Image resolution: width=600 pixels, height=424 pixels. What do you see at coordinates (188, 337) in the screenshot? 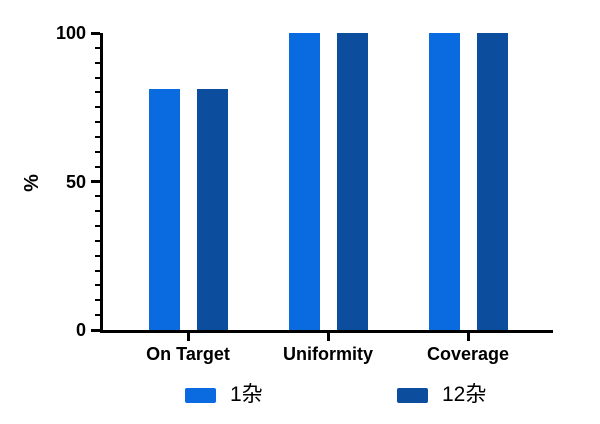
I see `x-tick-cat0` at bounding box center [188, 337].